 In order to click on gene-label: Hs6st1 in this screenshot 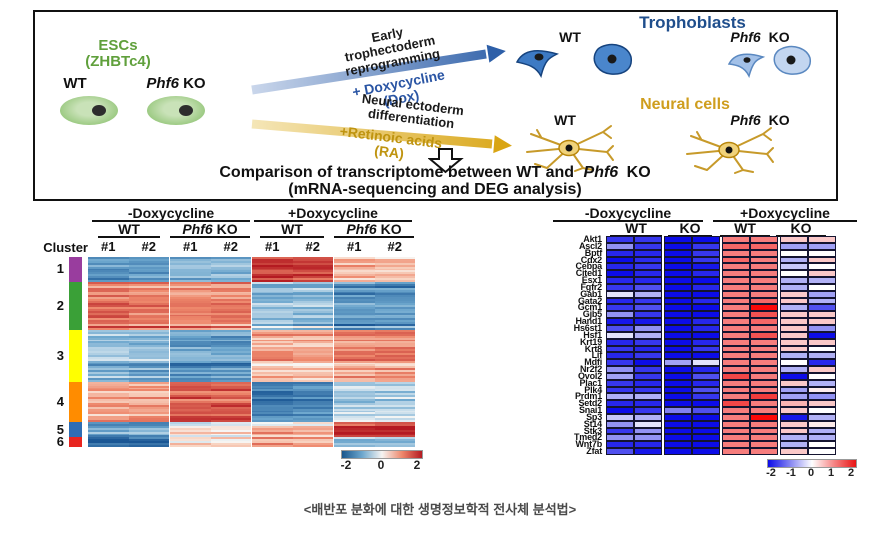, I will do `click(588, 327)`.